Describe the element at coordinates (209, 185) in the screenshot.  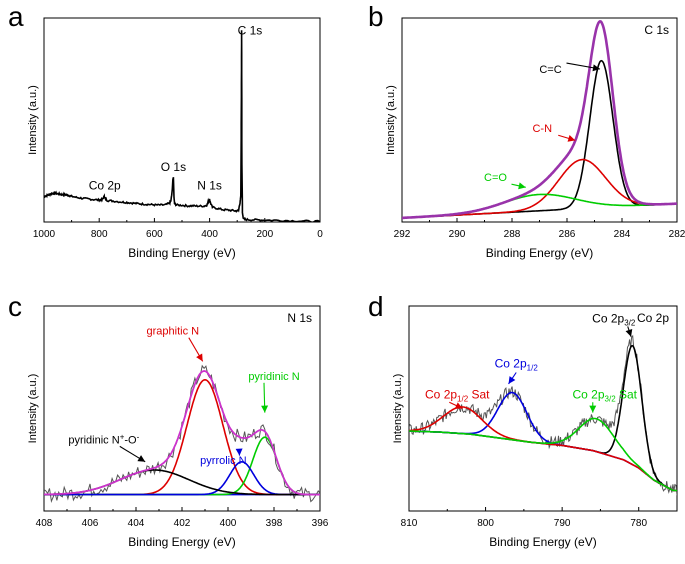
I see `peak-label: N 1s` at that location.